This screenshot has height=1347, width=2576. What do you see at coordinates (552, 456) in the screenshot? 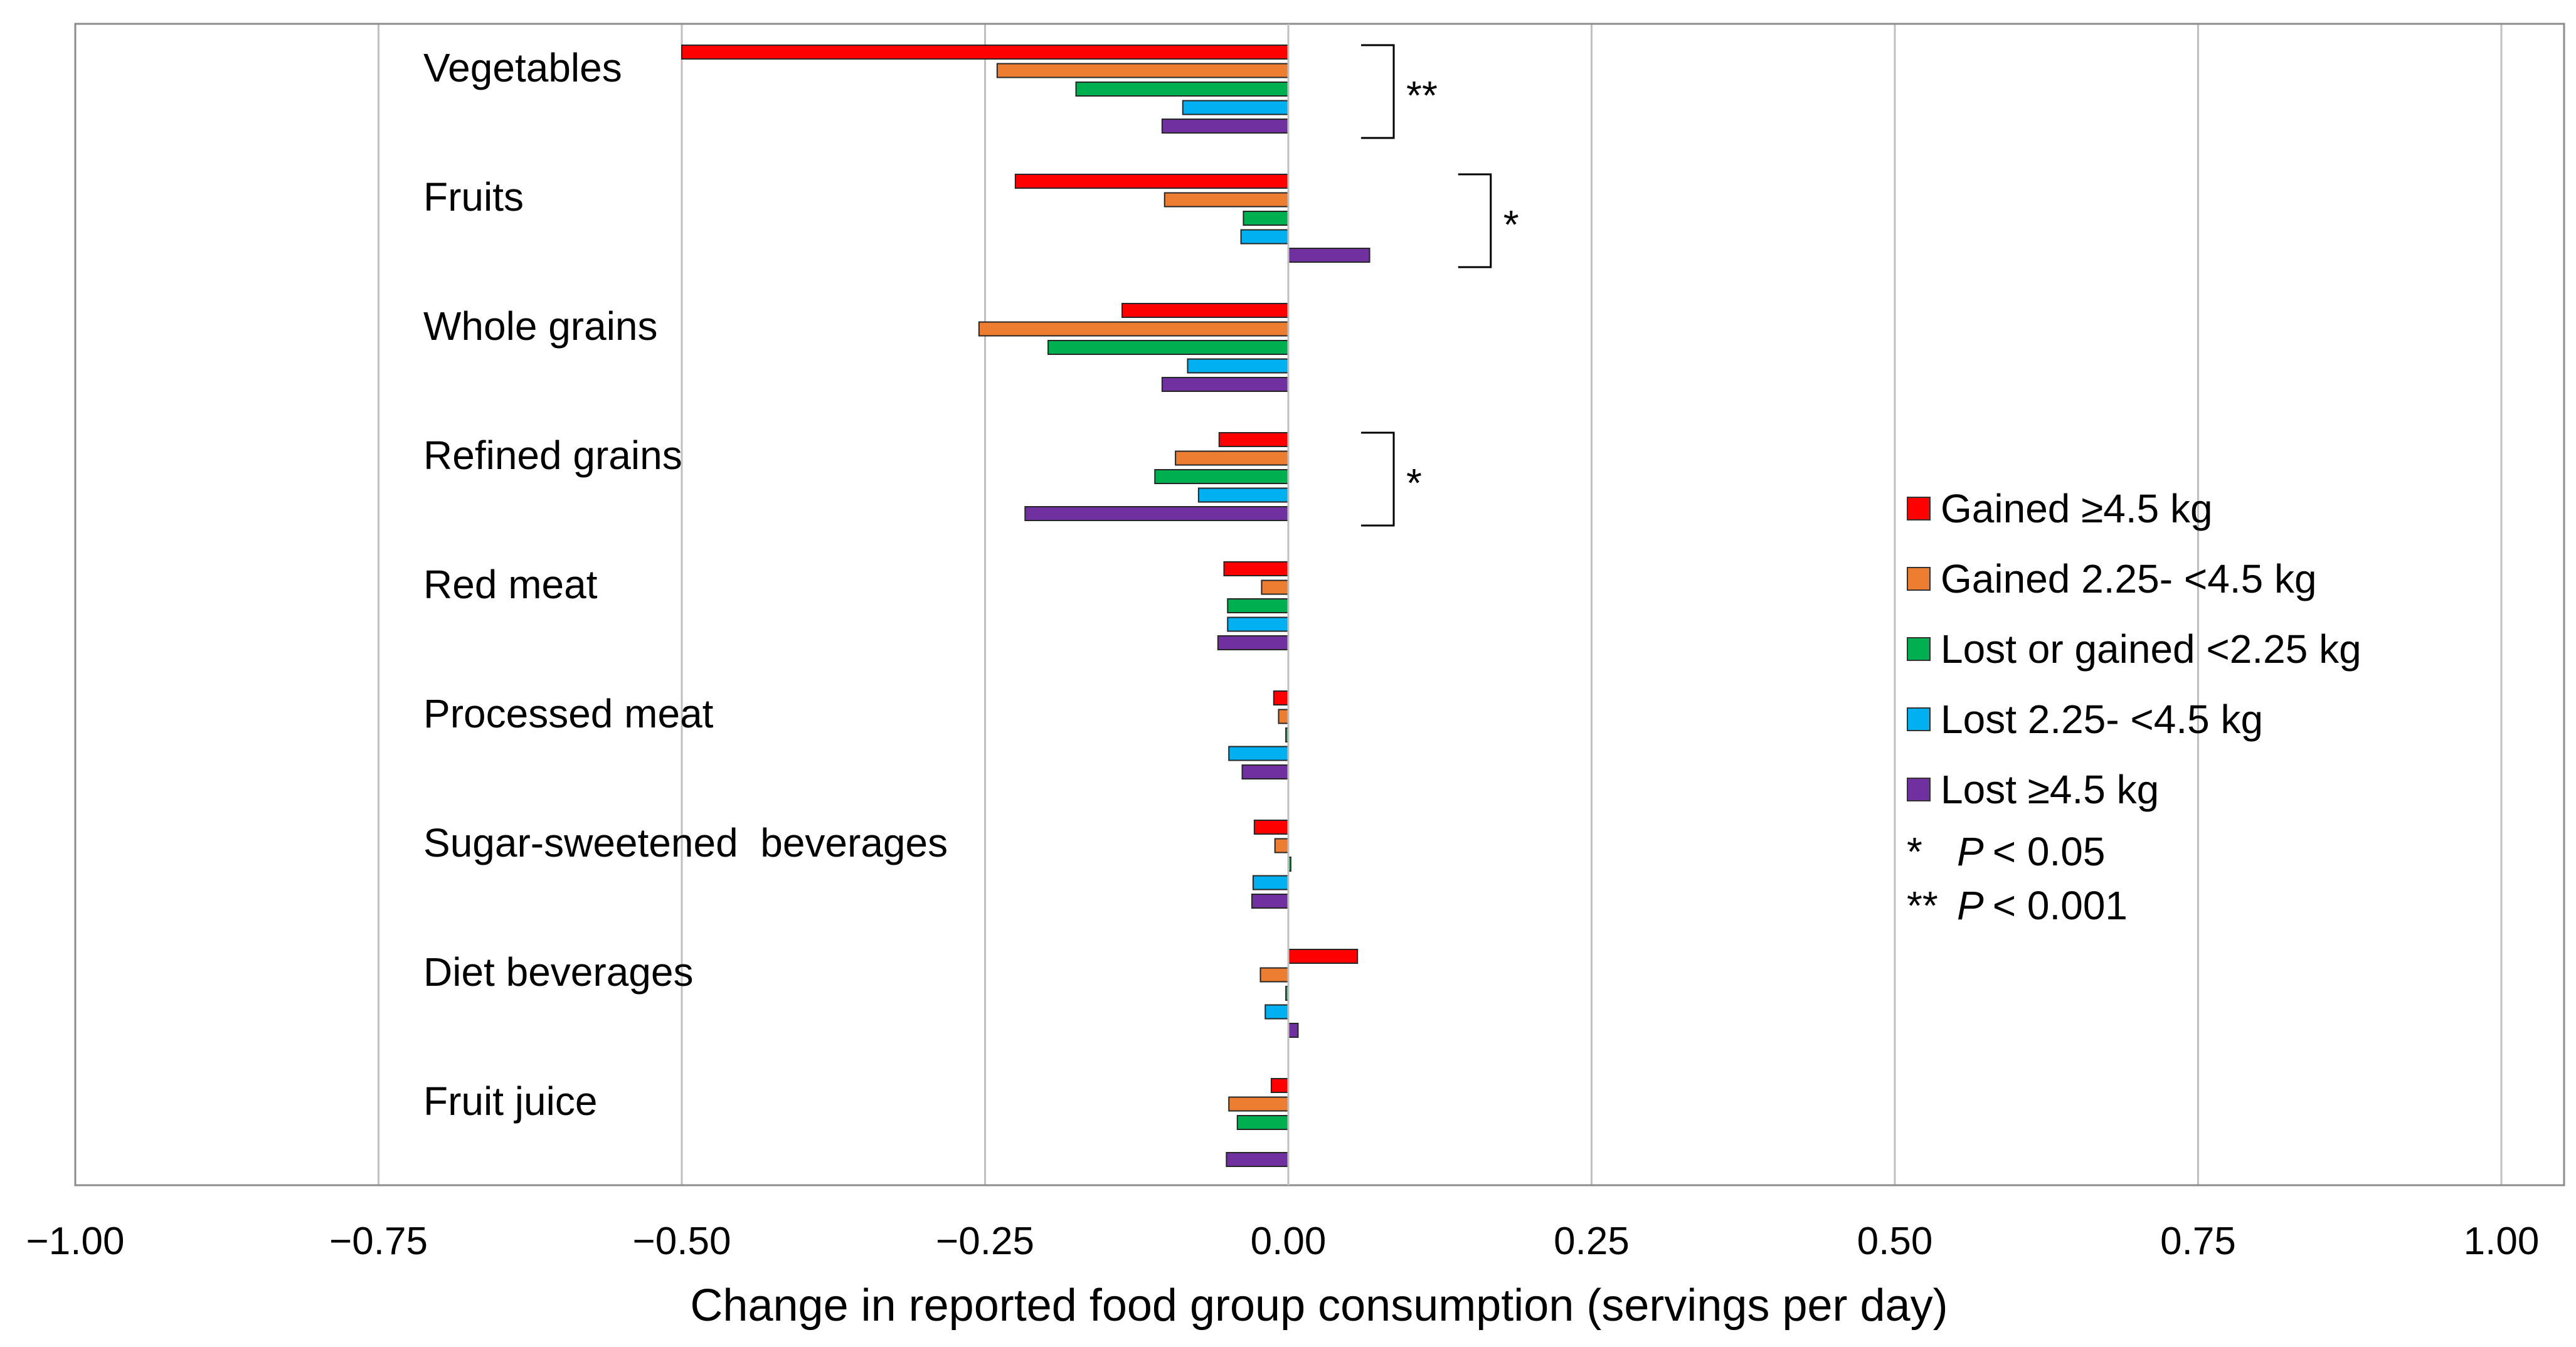
I see `category-label: Refined grains` at bounding box center [552, 456].